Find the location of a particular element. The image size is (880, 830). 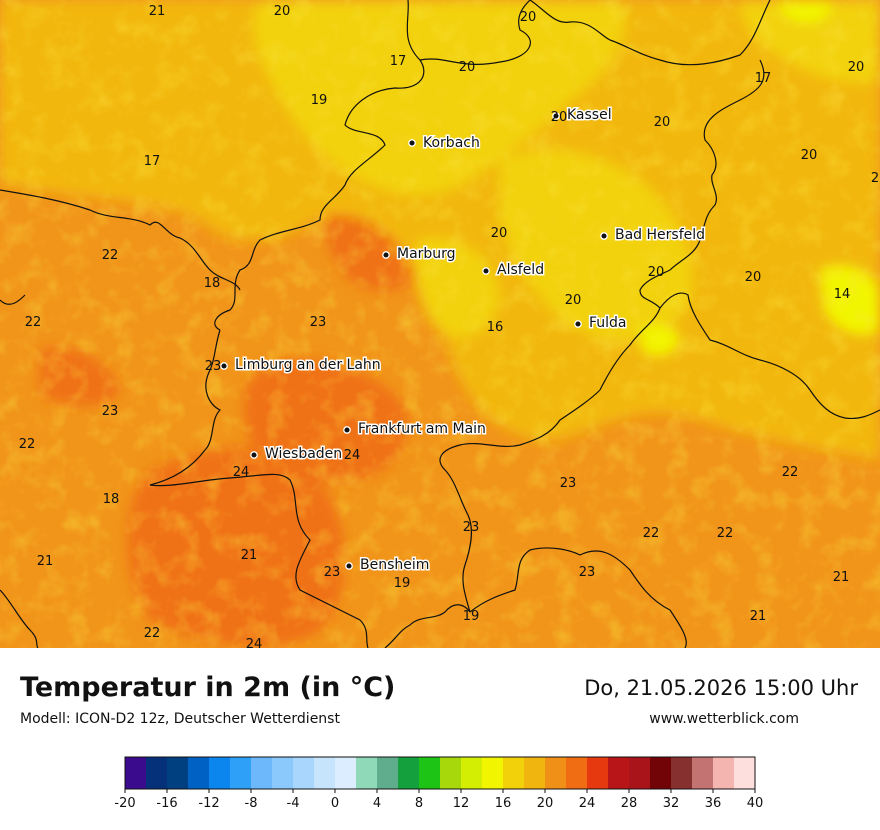

city-frankfurt: Frankfurt am Main is located at coordinates (415, 429).